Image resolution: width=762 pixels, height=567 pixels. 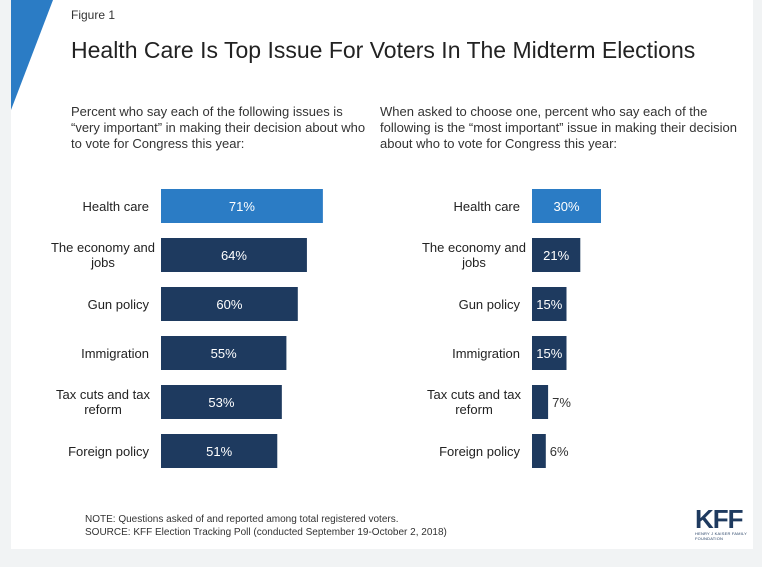 I want to click on kff-logo: KFF HENRY J KAISER FAMILY FOUNDATION, so click(x=724, y=522).